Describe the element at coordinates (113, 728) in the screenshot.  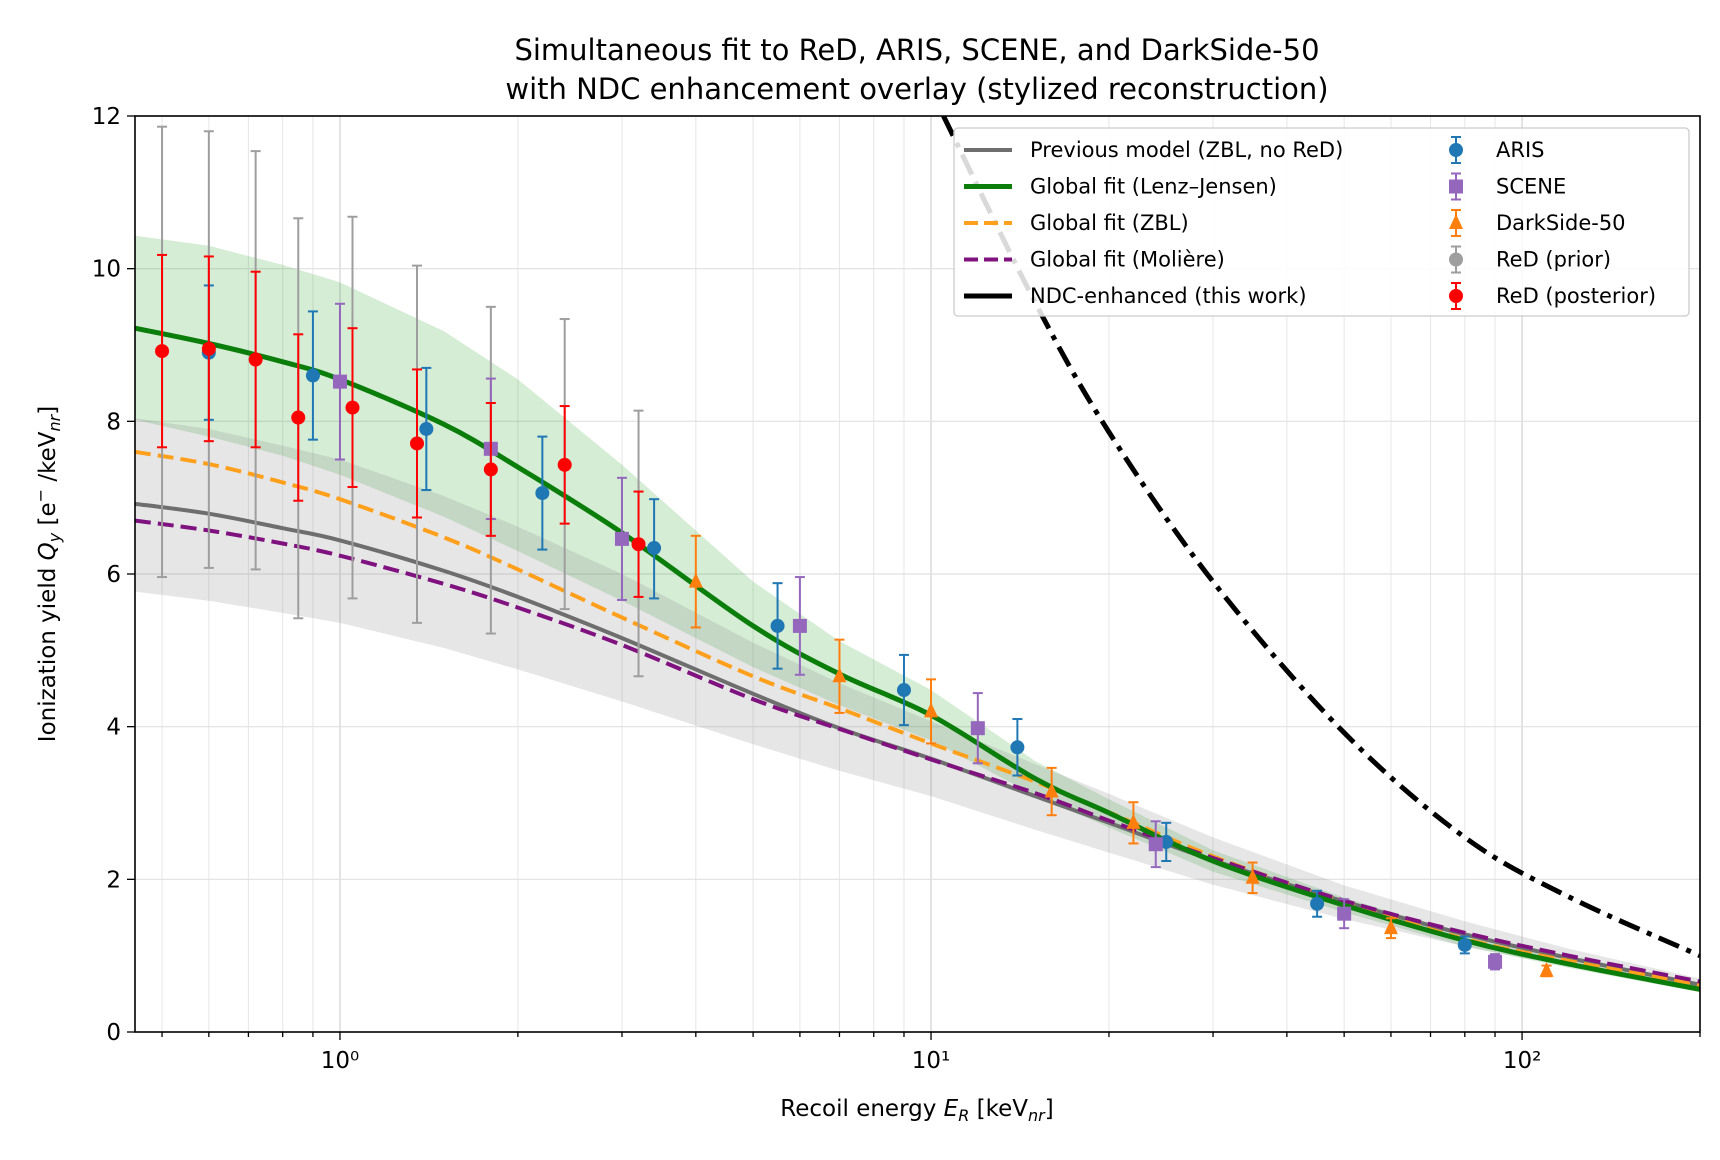
I see `y-tick-label: 4` at that location.